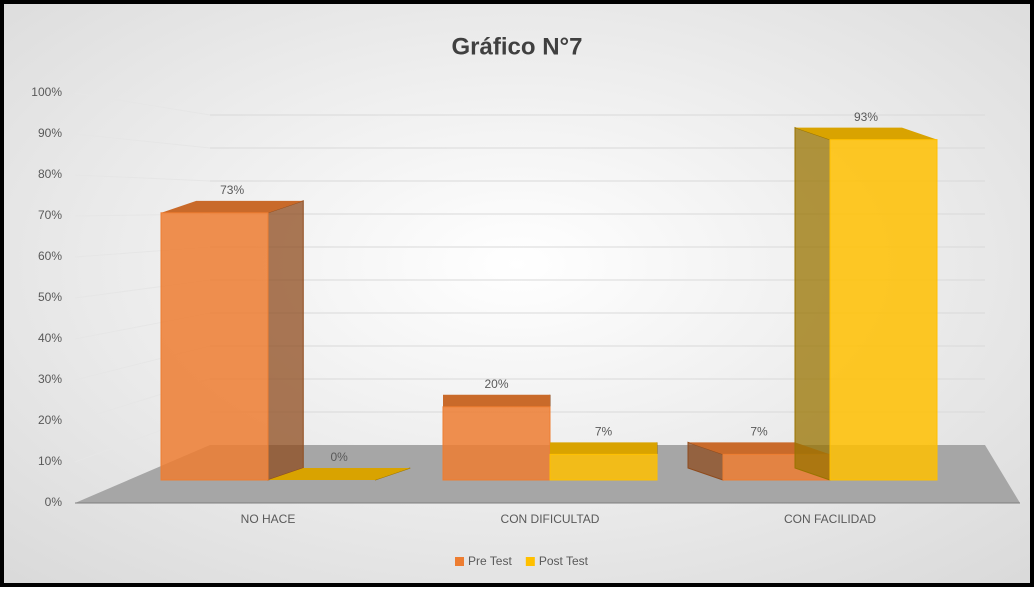 Image resolution: width=1034 pixels, height=592 pixels. I want to click on y-tick-label: 100%, so click(46, 92).